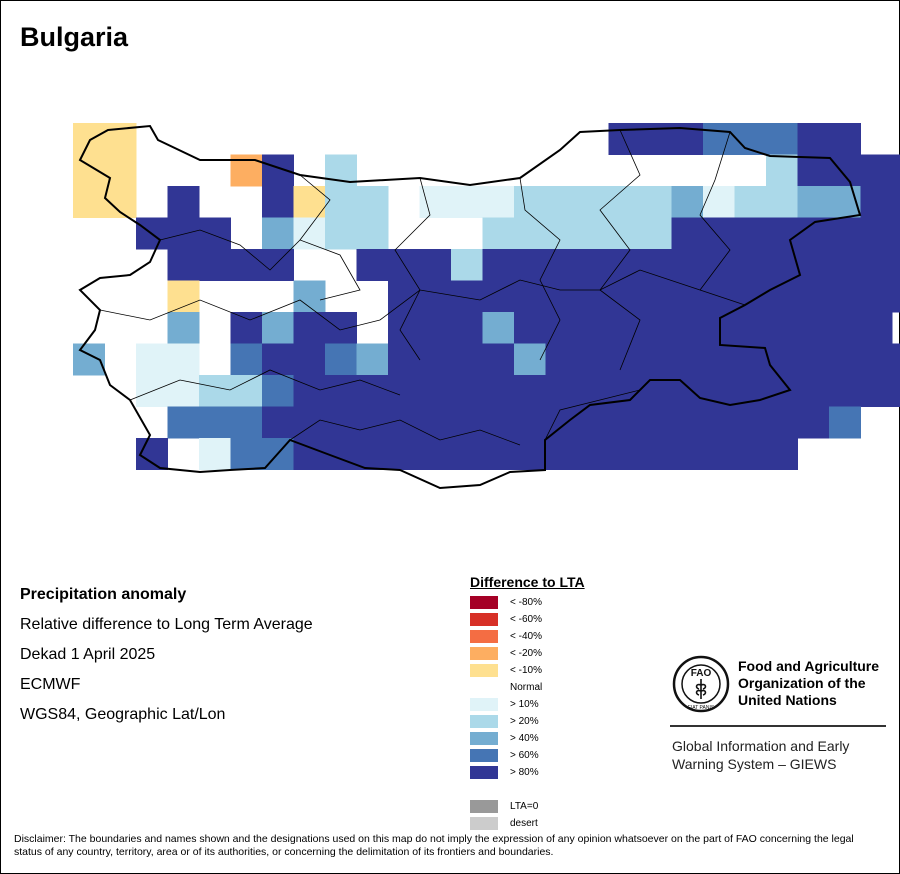 The height and width of the screenshot is (874, 900). What do you see at coordinates (166, 624) in the screenshot?
I see `info-line-1: Relative difference to Long Term Average` at bounding box center [166, 624].